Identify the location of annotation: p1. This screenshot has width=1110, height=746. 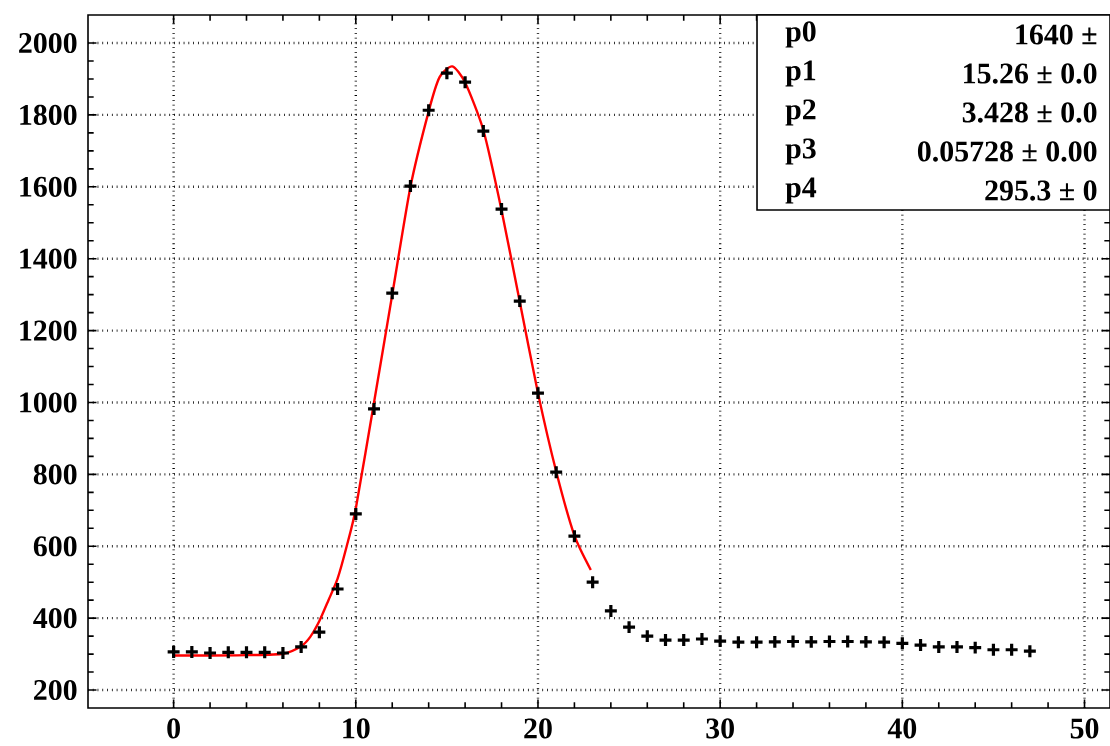
(800, 73).